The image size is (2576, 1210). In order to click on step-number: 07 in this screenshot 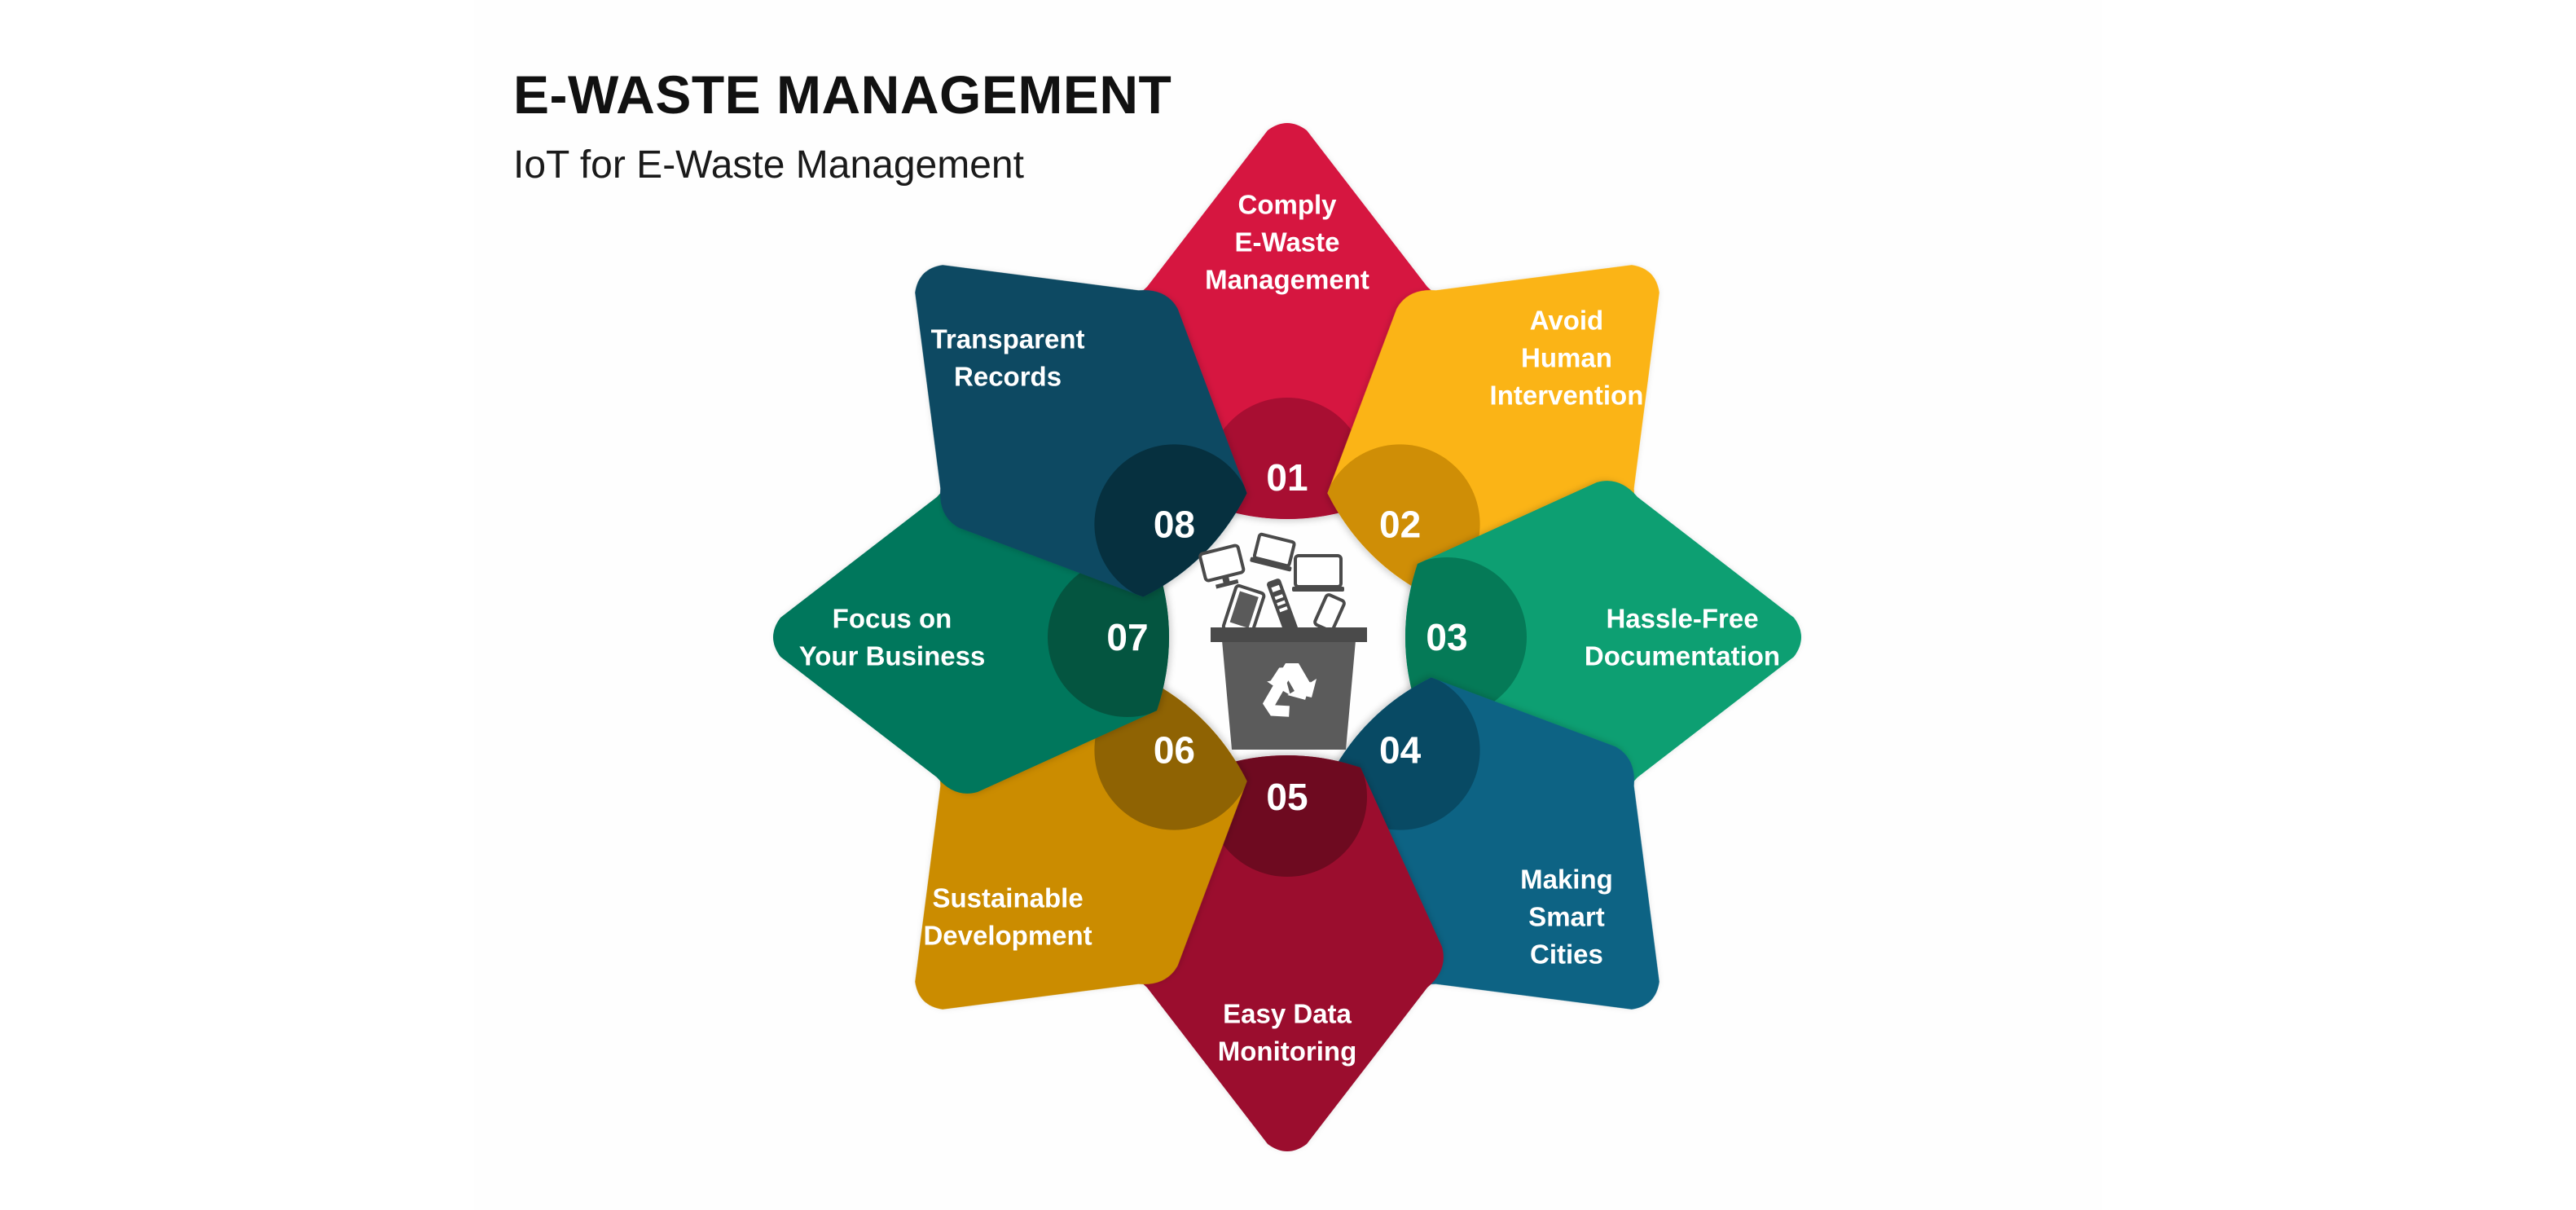, I will do `click(1127, 637)`.